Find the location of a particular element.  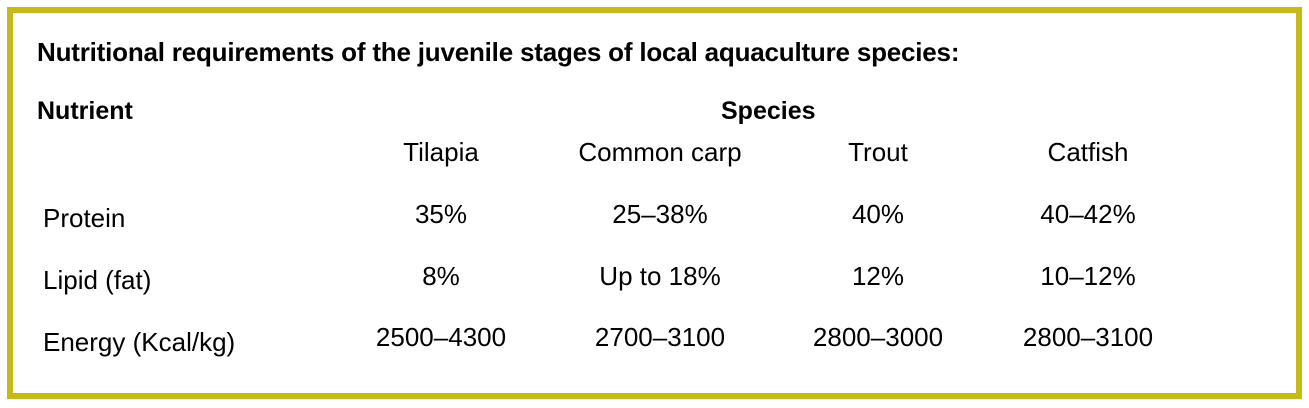

species-col-common-carp: Common carp is located at coordinates (660, 152).